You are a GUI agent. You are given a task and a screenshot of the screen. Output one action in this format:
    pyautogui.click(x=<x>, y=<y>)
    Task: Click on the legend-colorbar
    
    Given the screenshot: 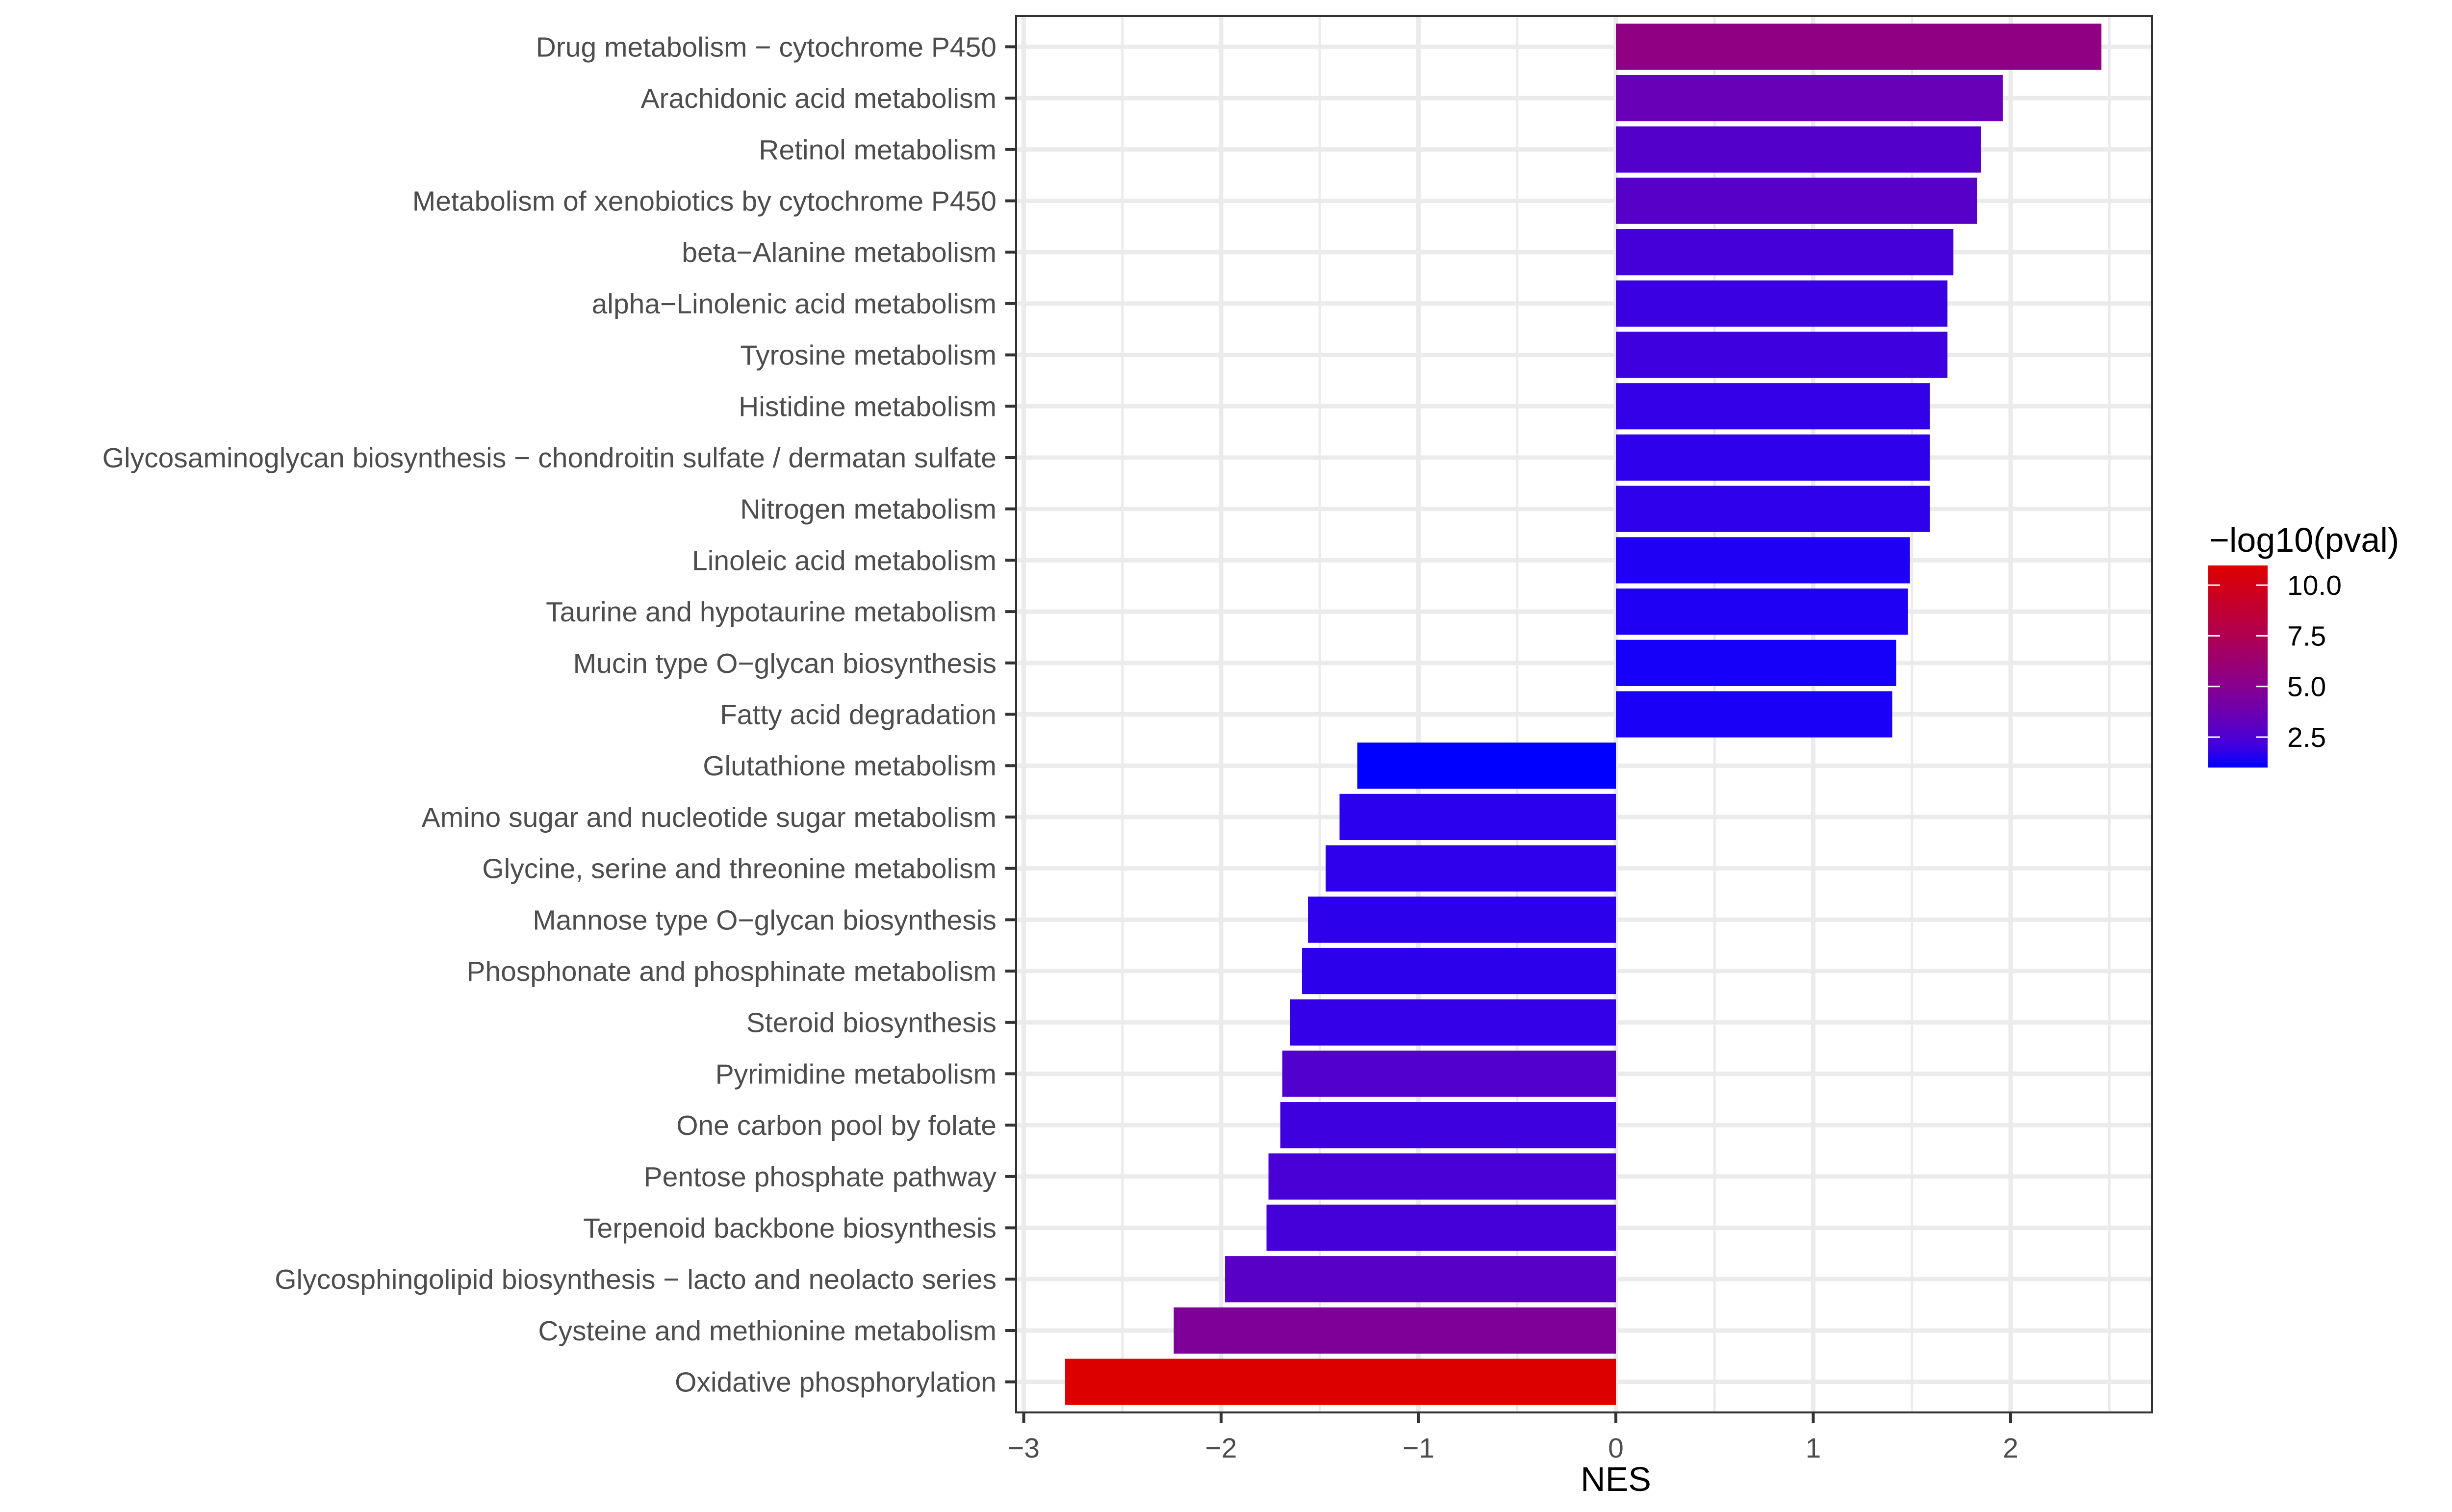 What is the action you would take?
    pyautogui.click(x=2238, y=667)
    